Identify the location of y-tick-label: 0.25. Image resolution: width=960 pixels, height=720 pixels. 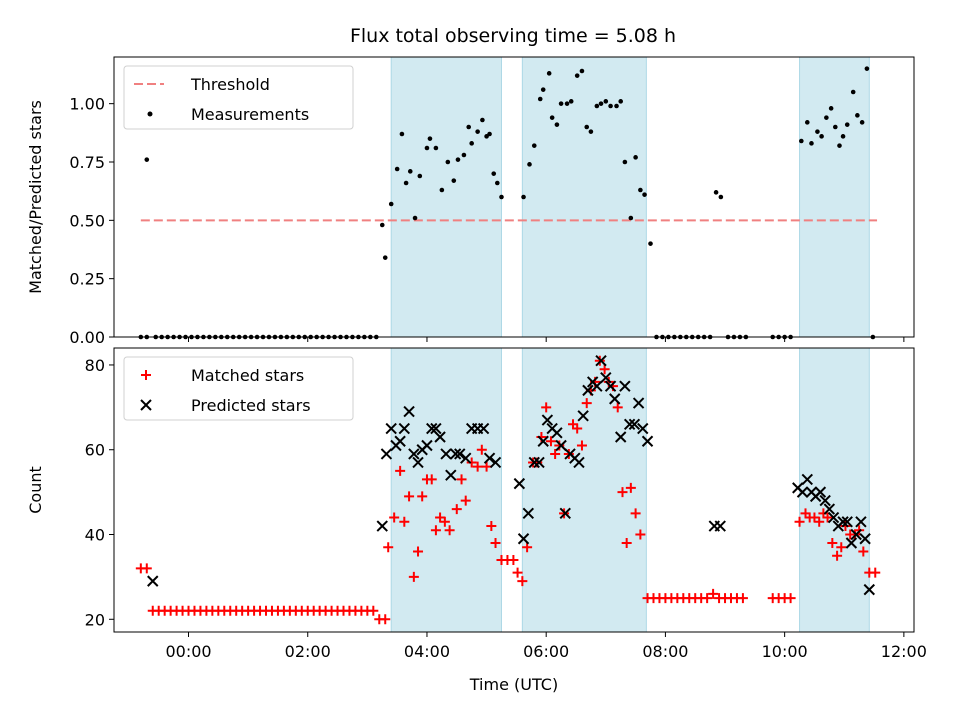
(87, 279).